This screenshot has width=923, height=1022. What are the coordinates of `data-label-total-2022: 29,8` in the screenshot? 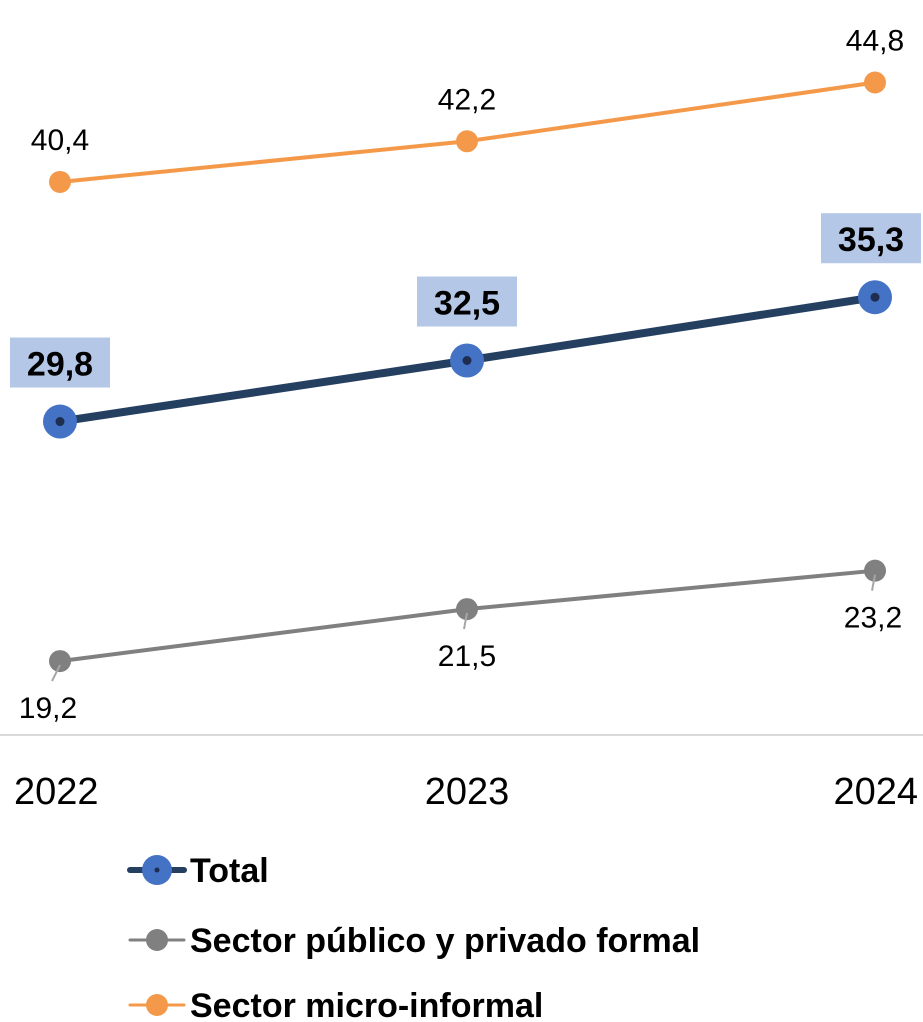 It's located at (60, 365).